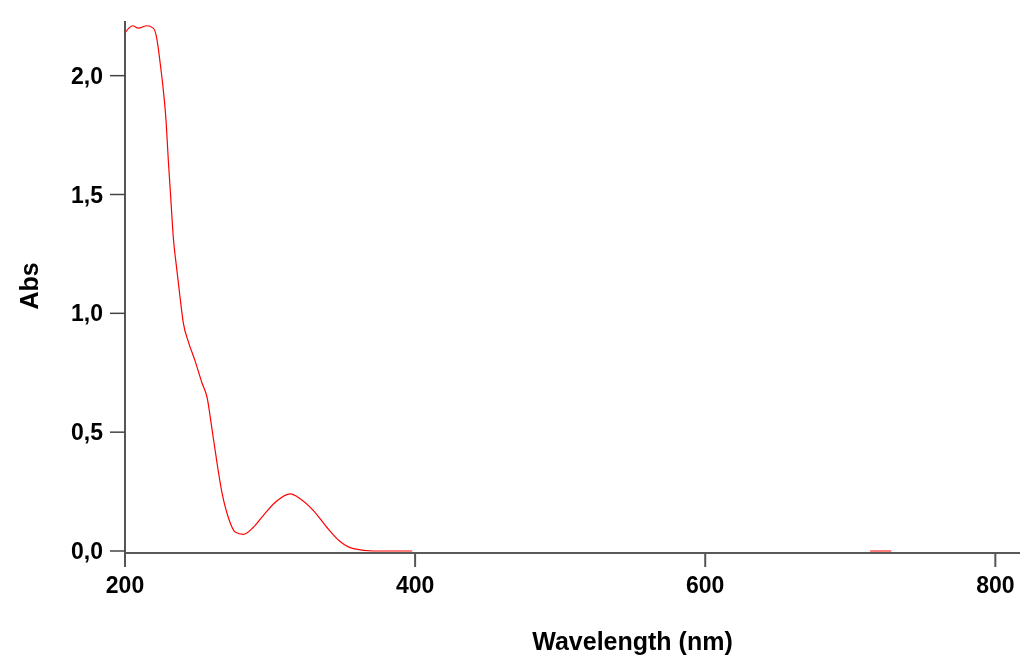 The width and height of the screenshot is (1024, 658). I want to click on y-tick-label: 1,5, so click(87, 194).